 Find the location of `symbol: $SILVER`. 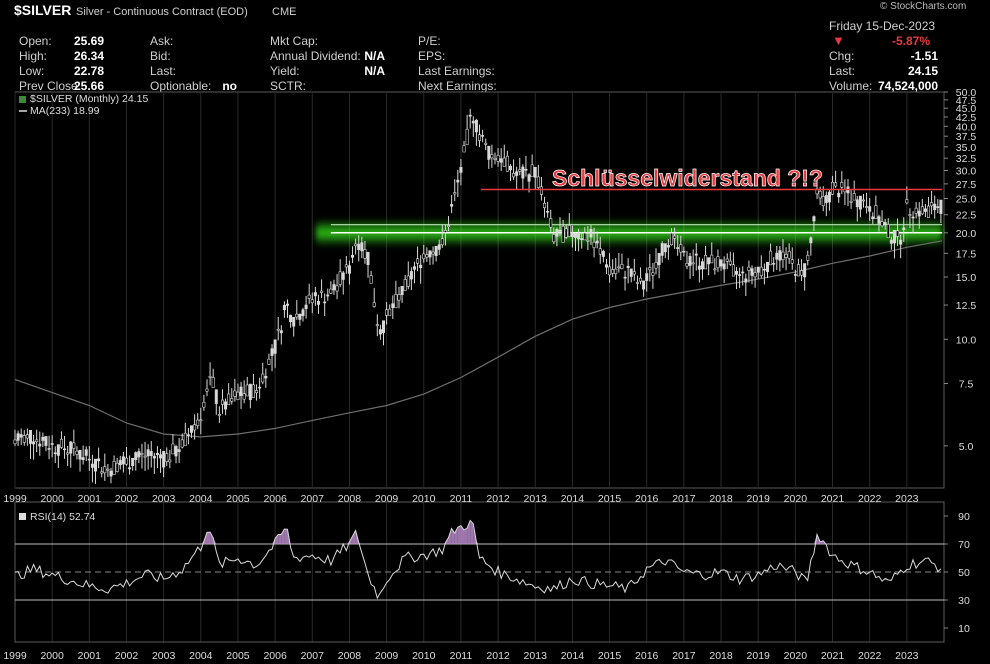

symbol: $SILVER is located at coordinates (43, 10).